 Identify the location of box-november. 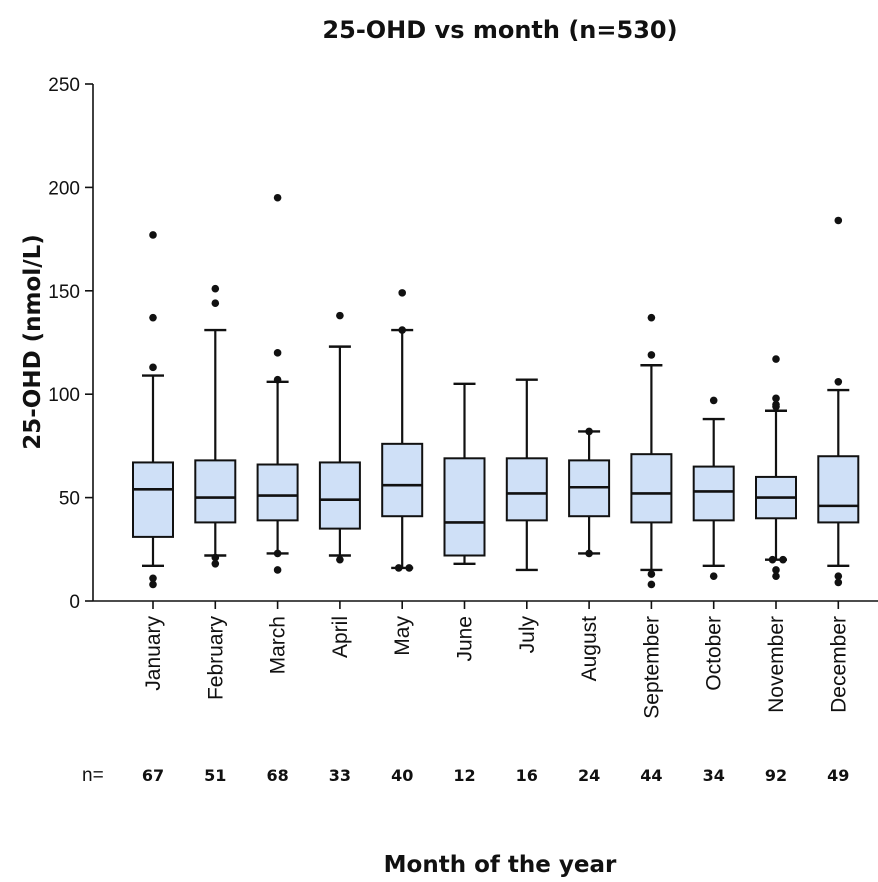
(776, 467).